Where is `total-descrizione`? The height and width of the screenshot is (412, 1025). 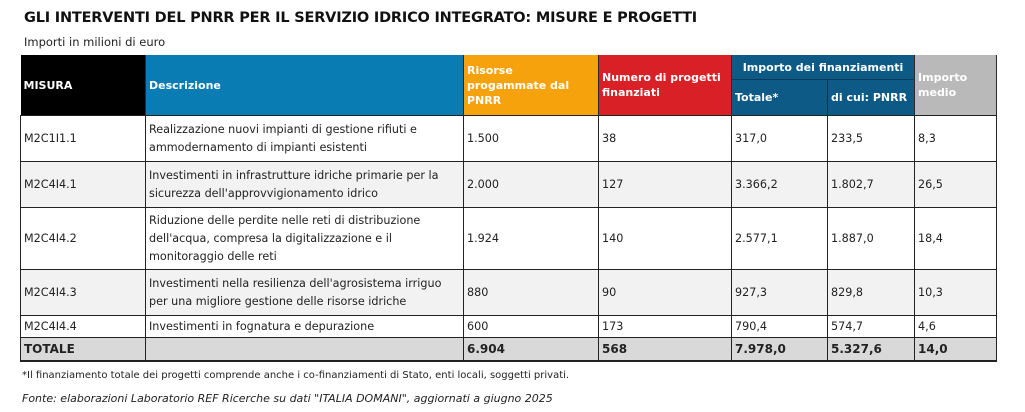 total-descrizione is located at coordinates (304, 349).